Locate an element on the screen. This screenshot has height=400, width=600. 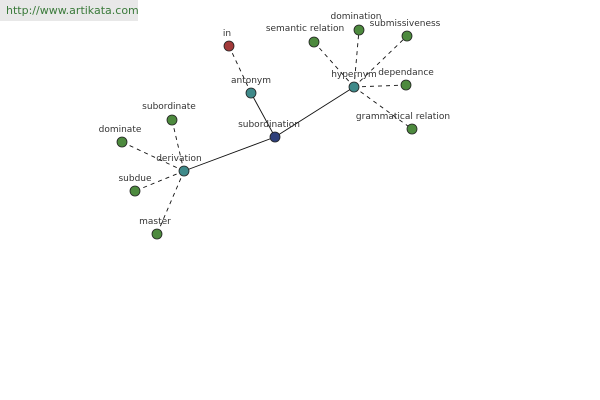
node-label: hypernym is located at coordinates (354, 75).